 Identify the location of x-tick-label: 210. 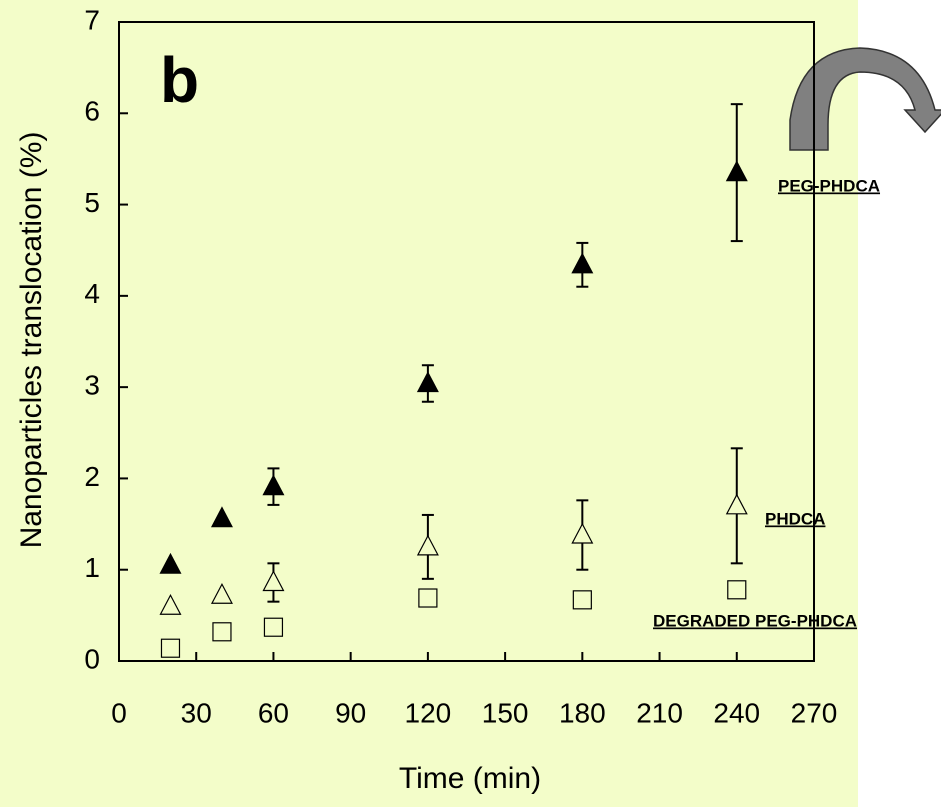
(659, 712).